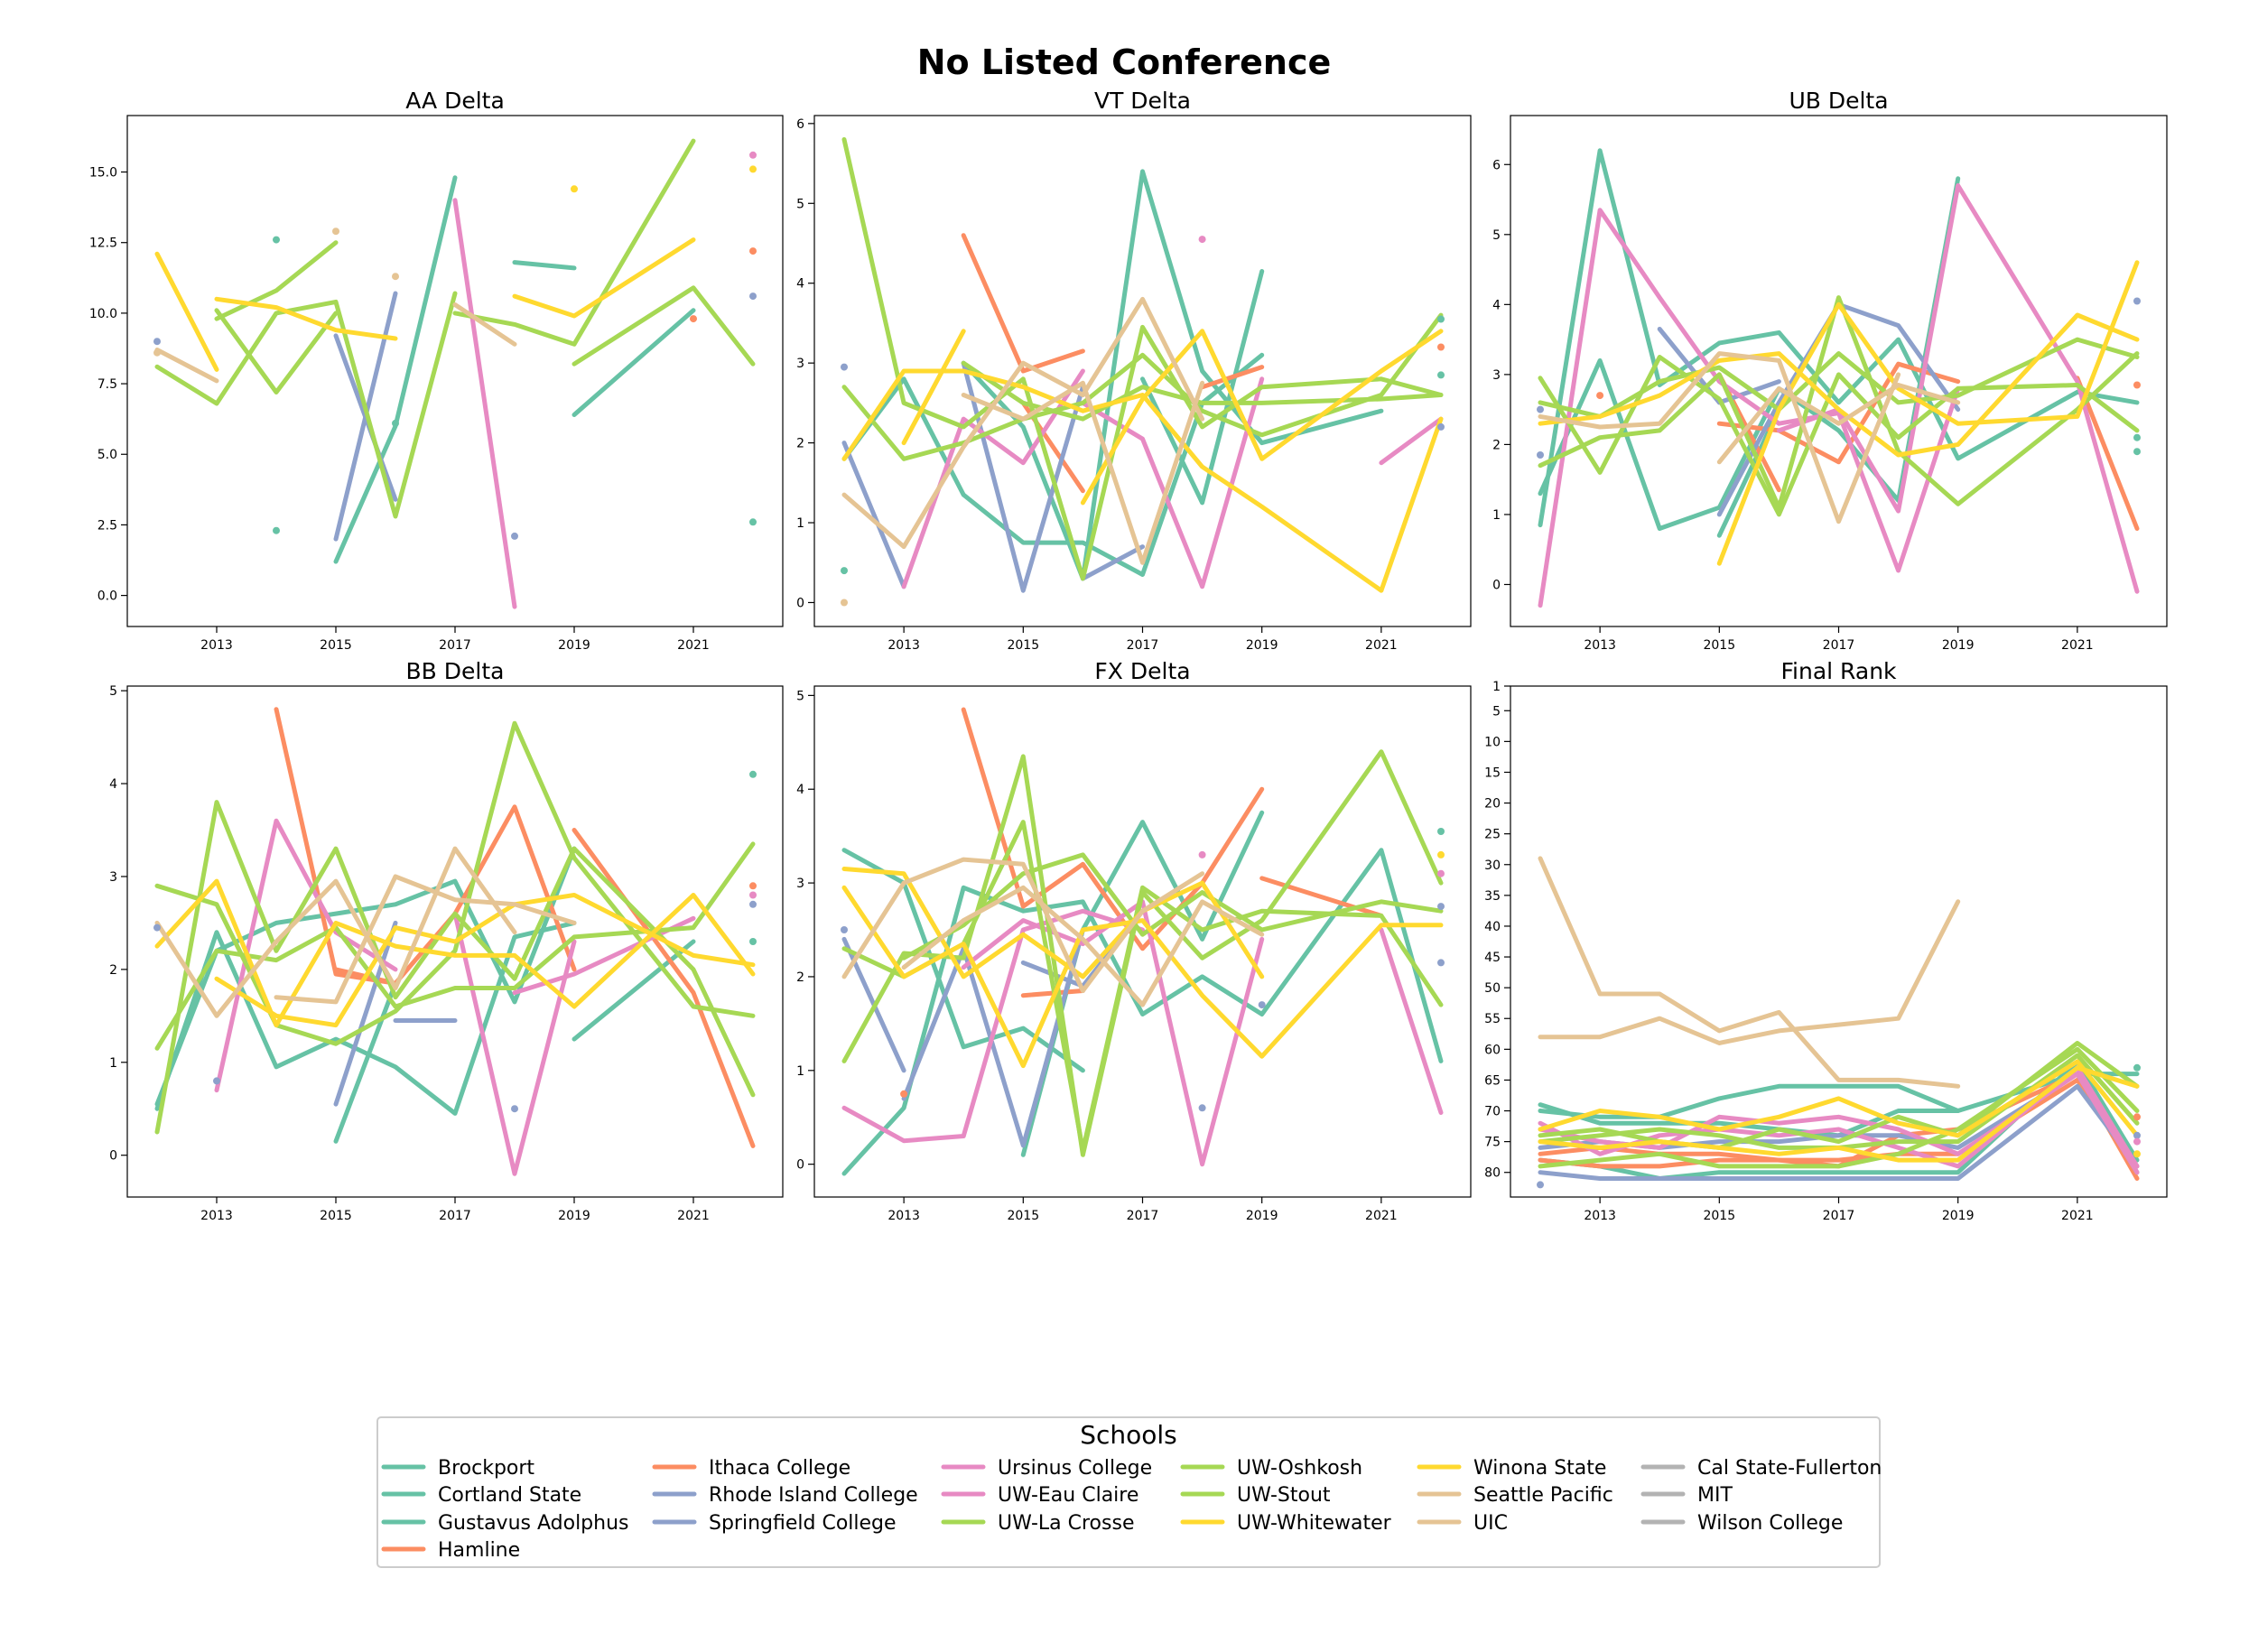 Image resolution: width=2249 pixels, height=1652 pixels. What do you see at coordinates (1838, 101) in the screenshot?
I see `chart-ub-delta-title: UB Delta` at bounding box center [1838, 101].